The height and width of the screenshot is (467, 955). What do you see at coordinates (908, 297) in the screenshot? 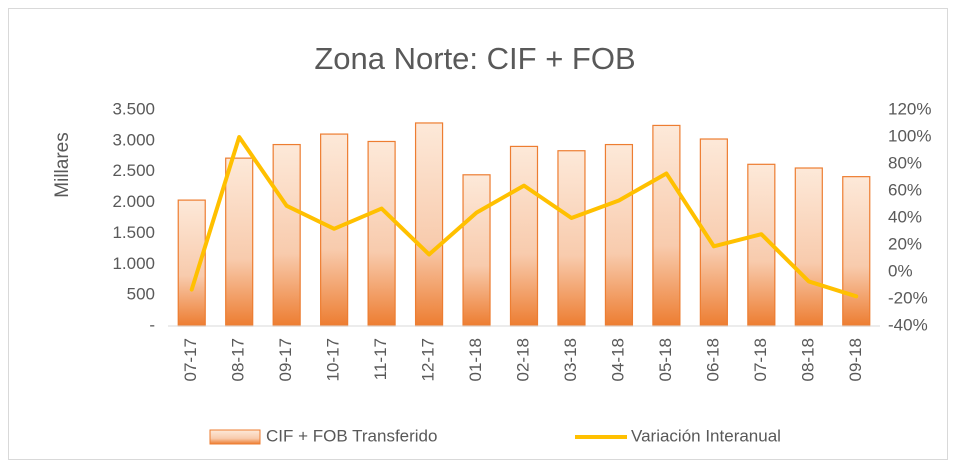
I see `y2-tick-label: -20%` at bounding box center [908, 297].